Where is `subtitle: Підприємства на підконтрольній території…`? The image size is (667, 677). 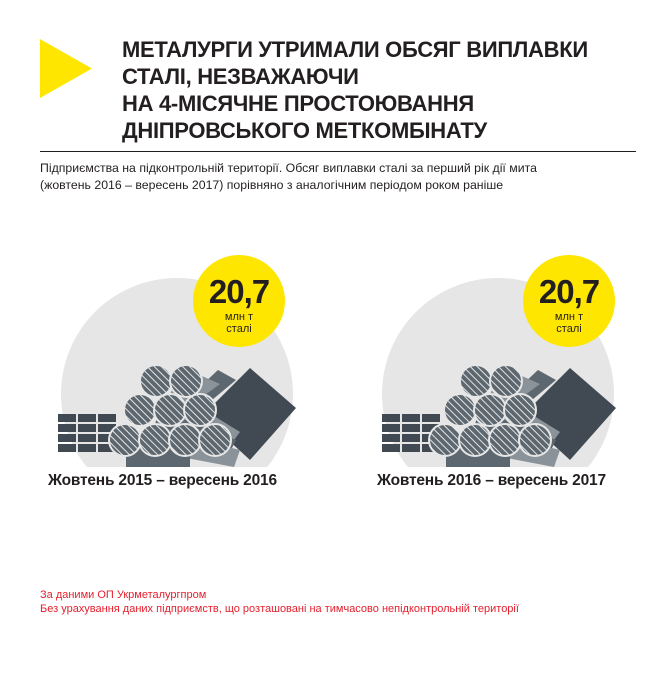
subtitle: Підприємства на підконтрольній території… is located at coordinates (340, 177).